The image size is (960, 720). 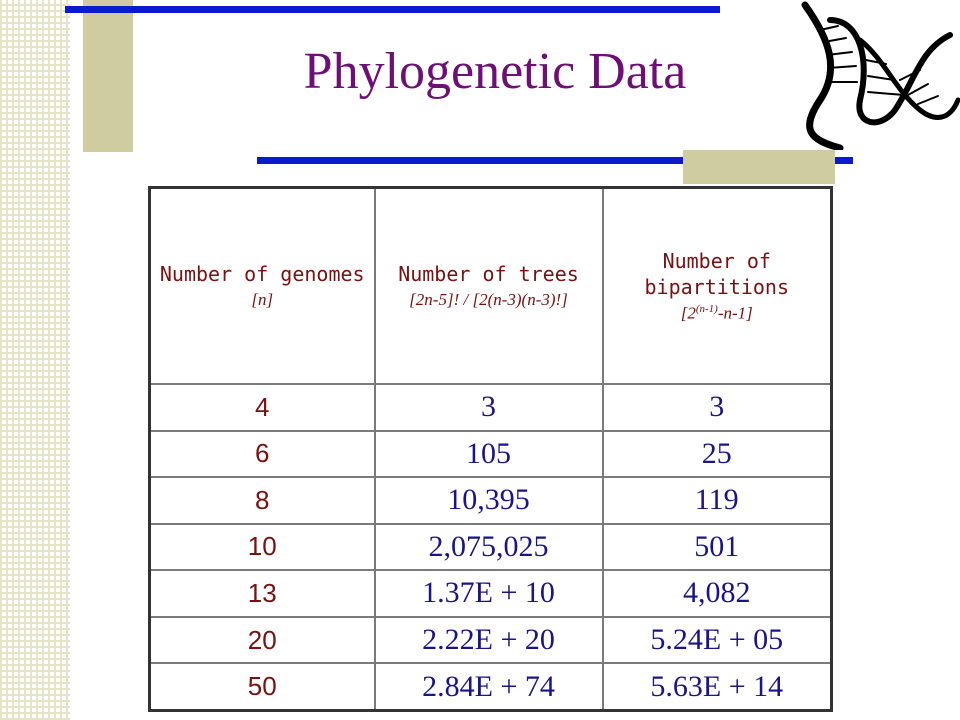 What do you see at coordinates (262, 593) in the screenshot?
I see `cell-genomes: 13` at bounding box center [262, 593].